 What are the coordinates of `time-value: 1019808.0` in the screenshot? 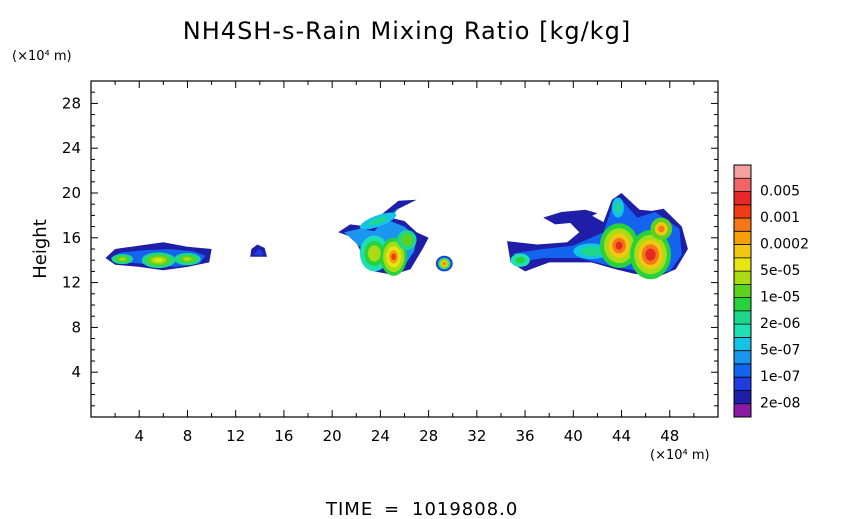 It's located at (465, 509).